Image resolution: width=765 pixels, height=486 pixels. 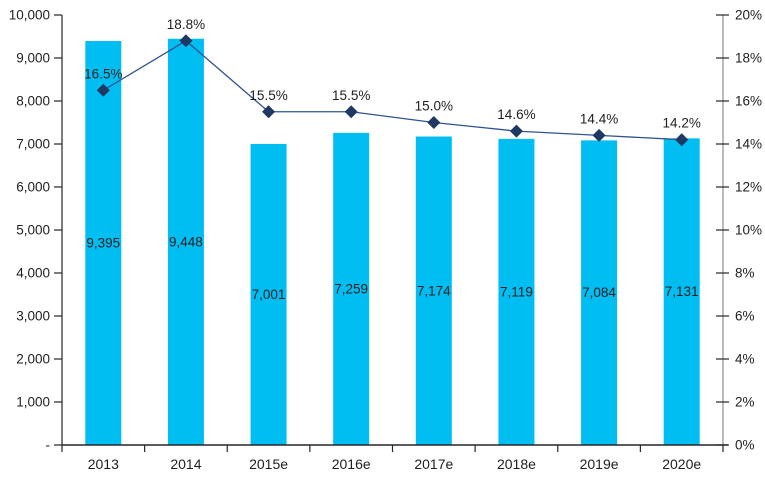 I want to click on bar-2020e, so click(x=681, y=291).